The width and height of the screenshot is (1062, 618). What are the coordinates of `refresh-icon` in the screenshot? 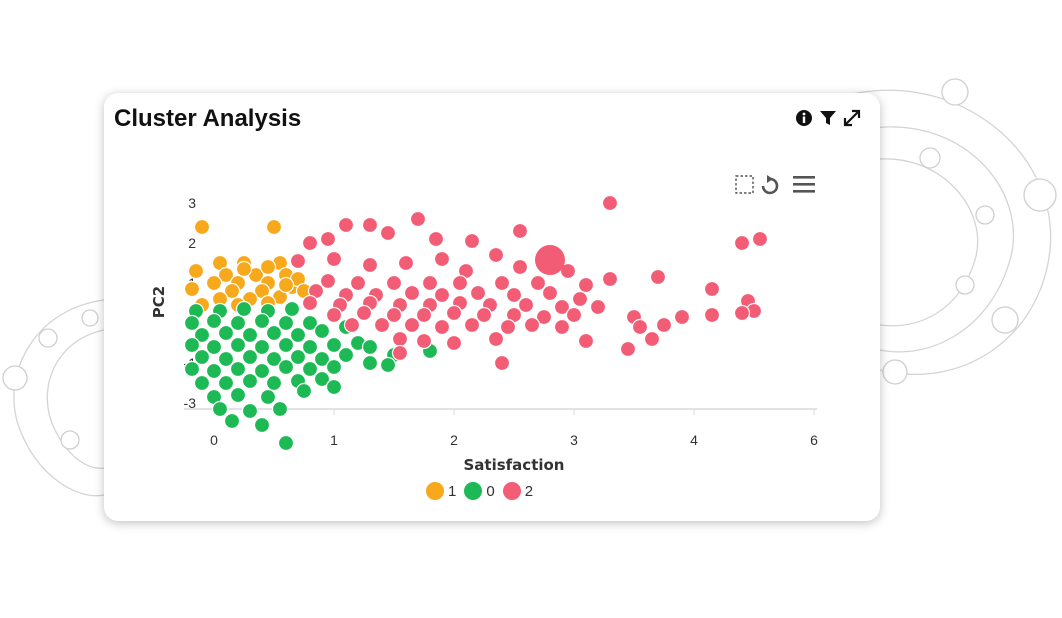 It's located at (770, 185).